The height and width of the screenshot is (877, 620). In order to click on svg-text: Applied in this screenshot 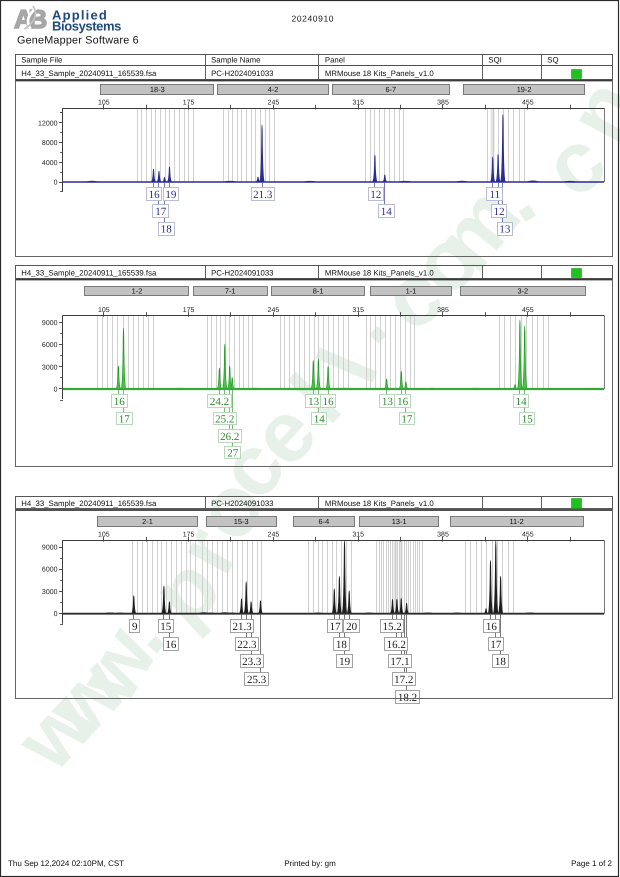, I will do `click(80, 15)`.